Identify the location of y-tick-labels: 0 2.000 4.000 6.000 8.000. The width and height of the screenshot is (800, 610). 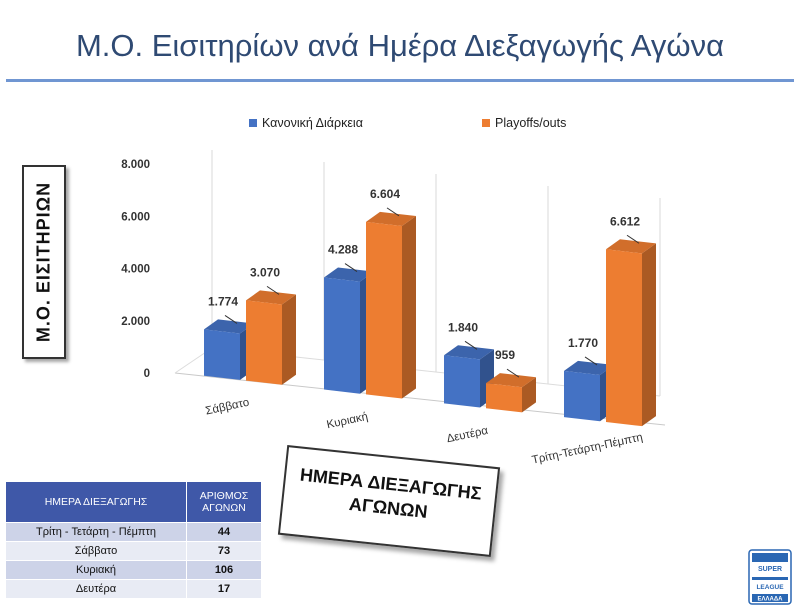
(135, 269).